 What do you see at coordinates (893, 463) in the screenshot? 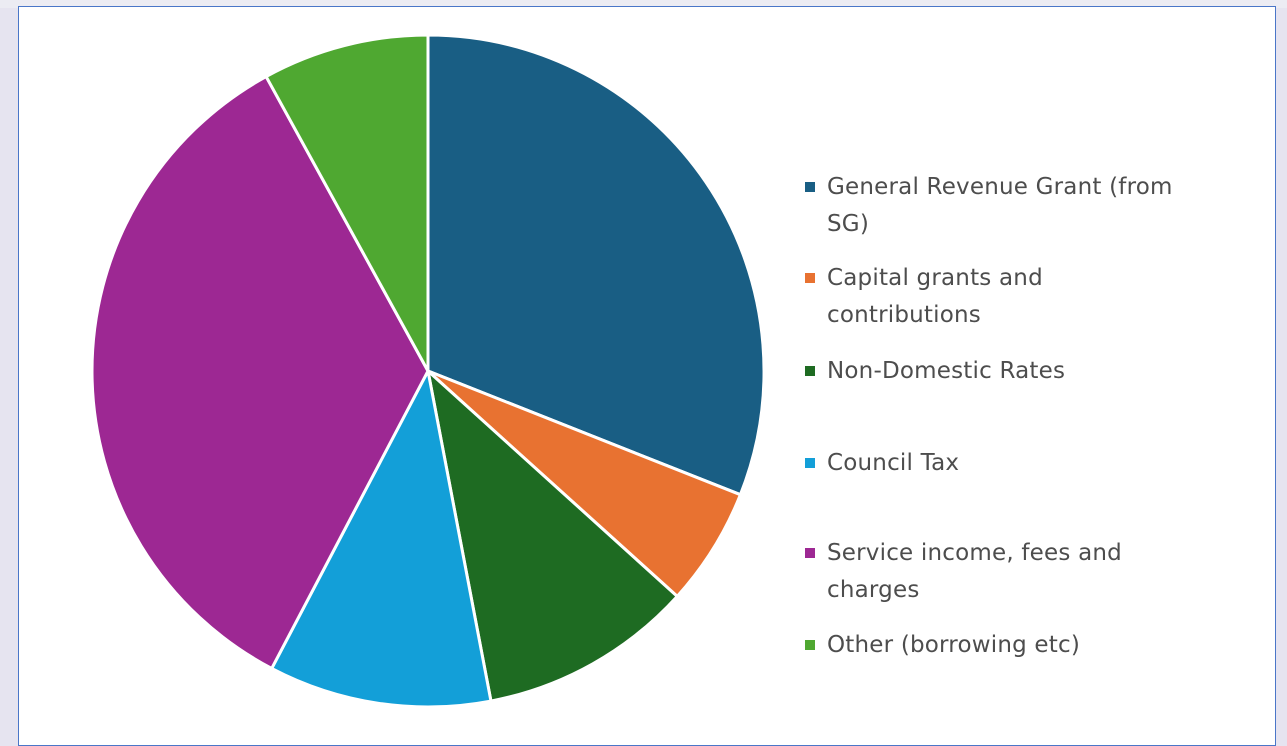
I see `legend-label-council-tax: Council Tax` at bounding box center [893, 463].